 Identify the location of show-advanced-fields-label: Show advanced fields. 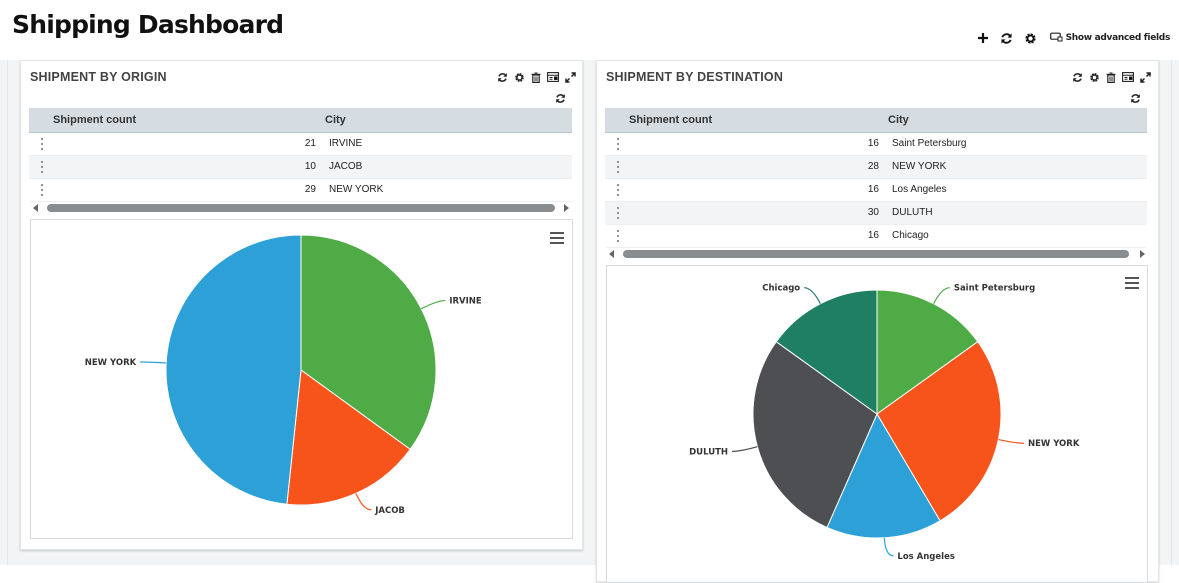
(1118, 38).